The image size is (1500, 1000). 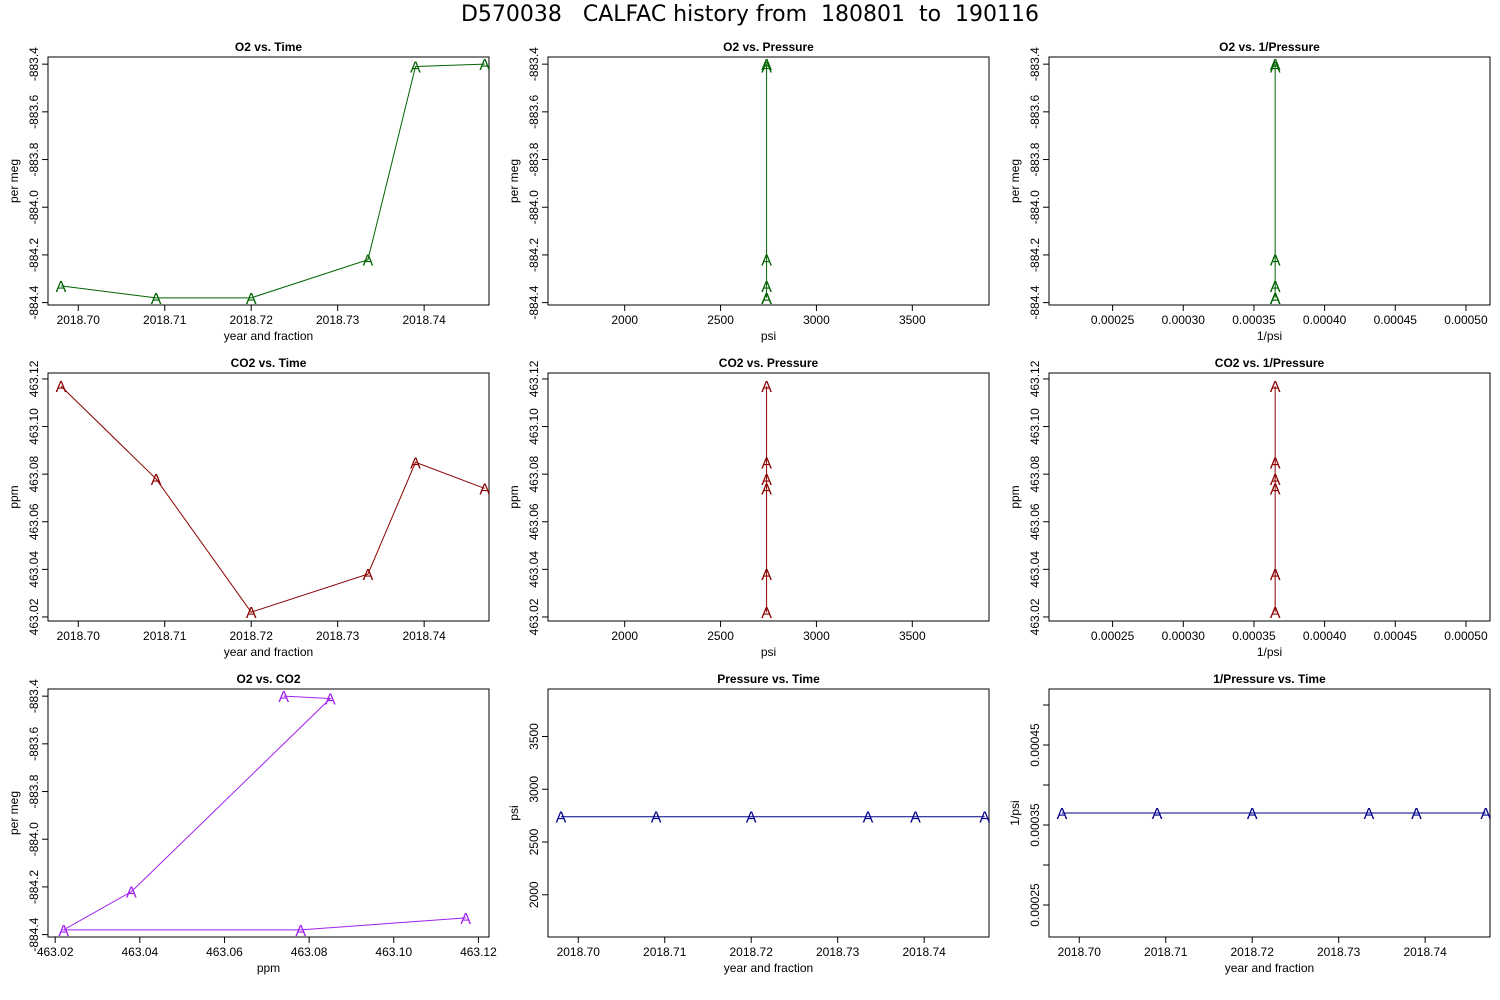 What do you see at coordinates (268, 47) in the screenshot?
I see `panel-title: O2 vs. Time` at bounding box center [268, 47].